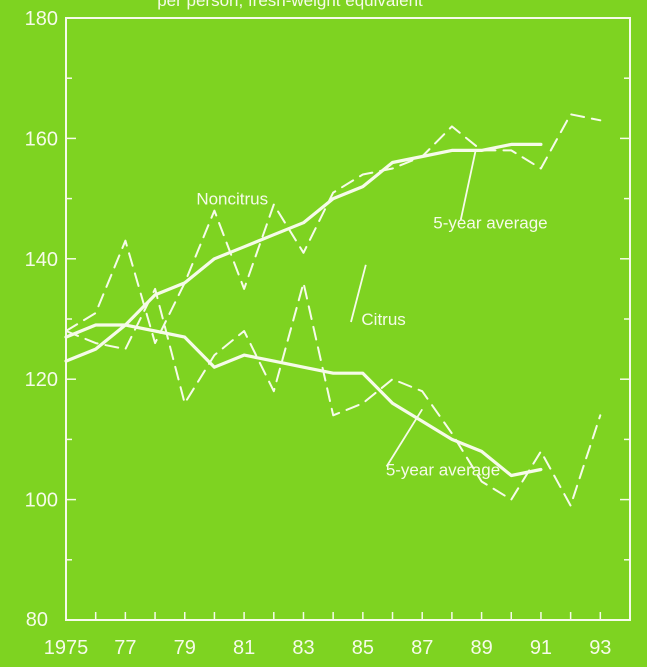  What do you see at coordinates (41, 139) in the screenshot?
I see `y-tick-label: 160` at bounding box center [41, 139].